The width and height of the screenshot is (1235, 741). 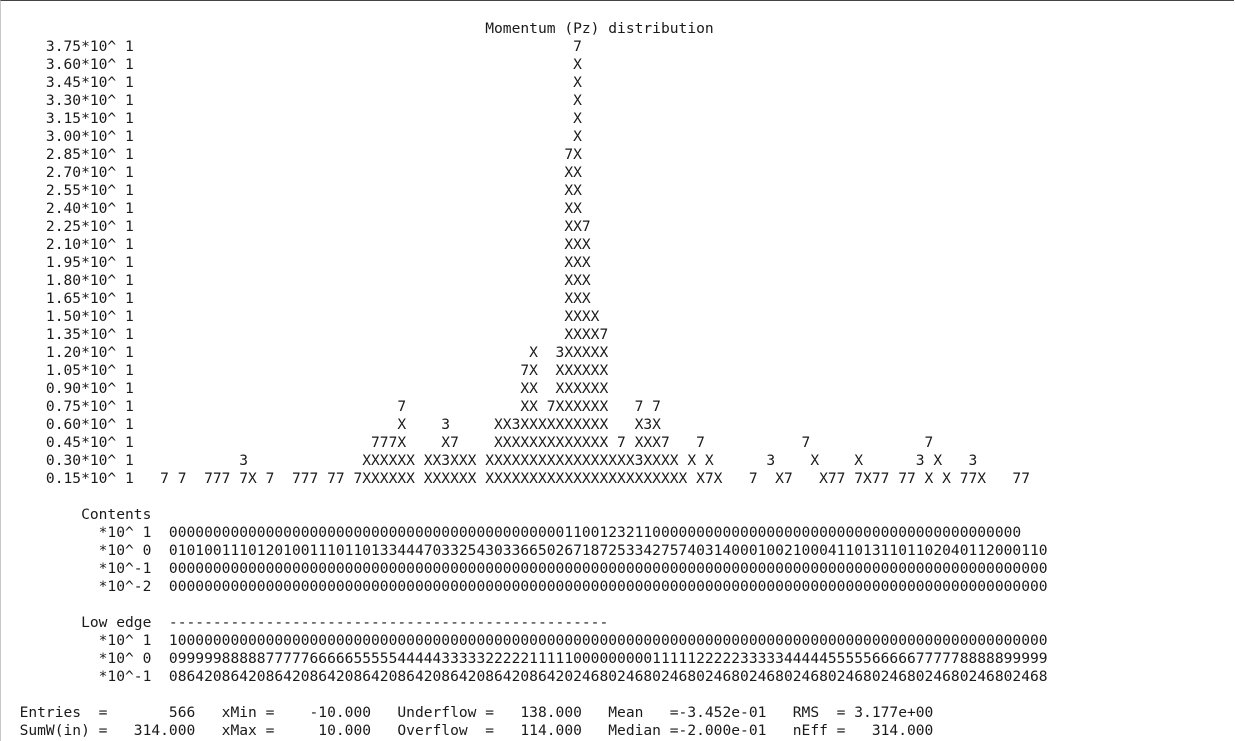 I want to click on plot-row: 0.90*10^ 1 XX XXXXXX, so click(x=305, y=388).